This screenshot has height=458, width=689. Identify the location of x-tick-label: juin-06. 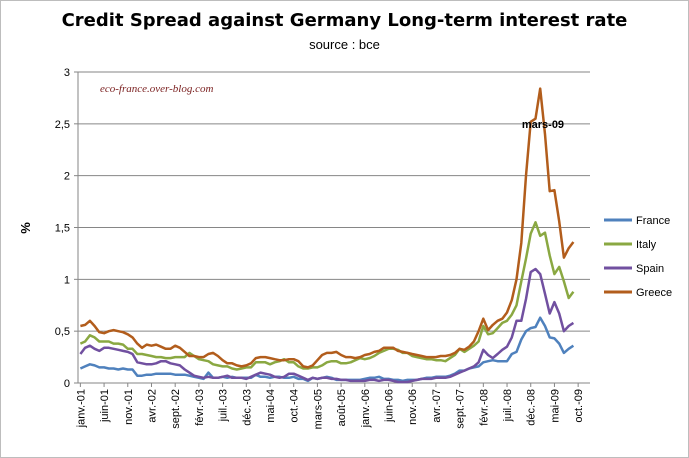
(390, 406).